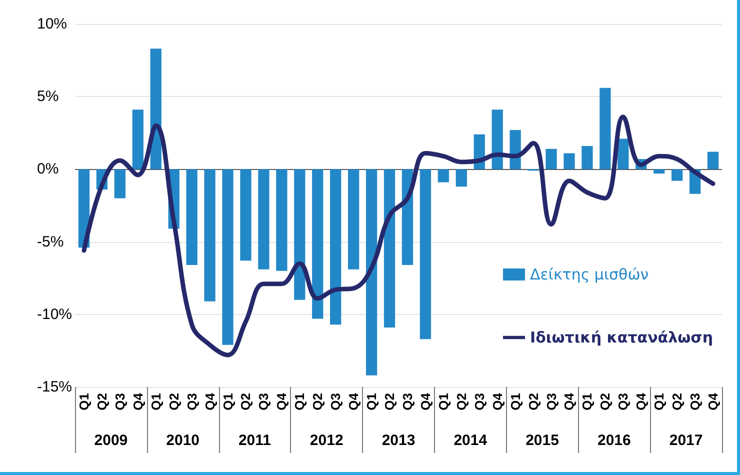  What do you see at coordinates (614, 440) in the screenshot?
I see `text: 2016` at bounding box center [614, 440].